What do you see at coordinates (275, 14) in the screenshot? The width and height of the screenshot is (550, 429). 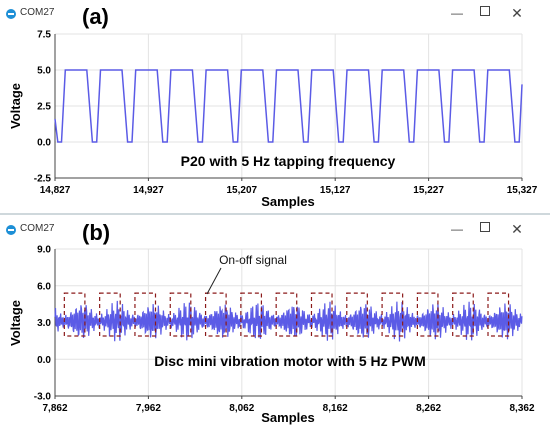 I see `title-bar: COM27 (a) — ✕` at bounding box center [275, 14].